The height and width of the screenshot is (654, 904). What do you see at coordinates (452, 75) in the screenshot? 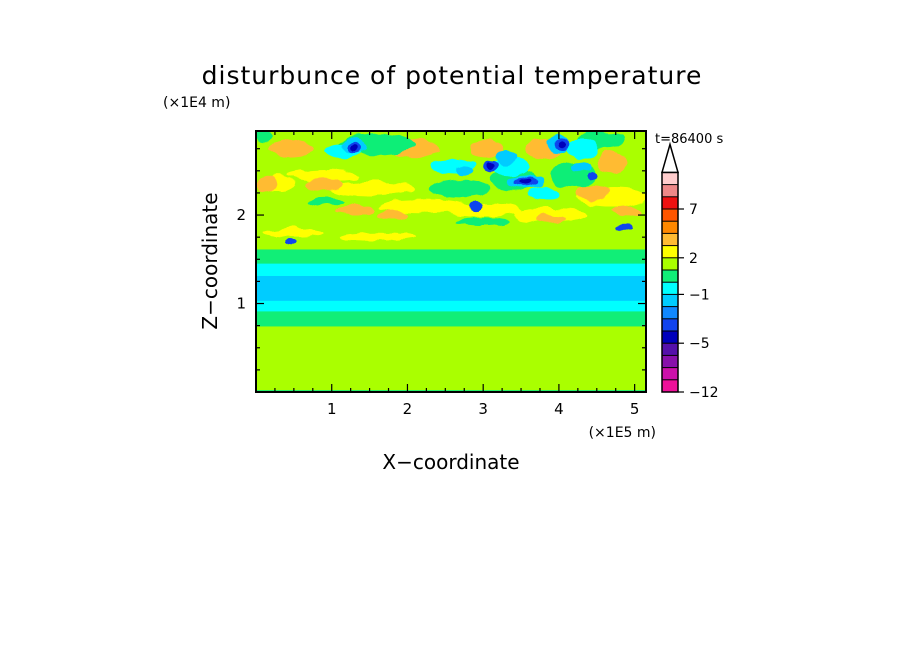
I see `chart-title: disturbunce of potential temperature` at bounding box center [452, 75].